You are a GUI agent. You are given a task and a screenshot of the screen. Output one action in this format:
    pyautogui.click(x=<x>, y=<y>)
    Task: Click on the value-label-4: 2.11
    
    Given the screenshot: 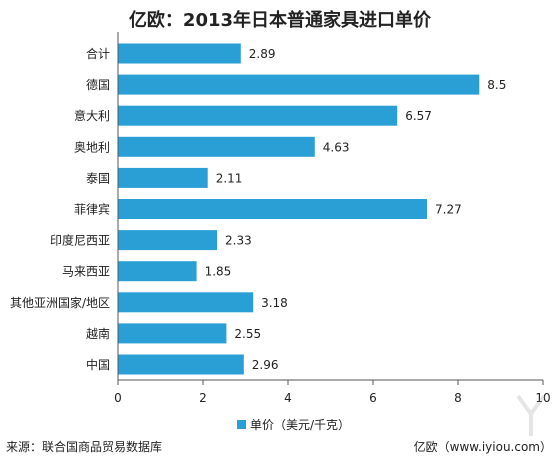 What is the action you would take?
    pyautogui.click(x=229, y=178)
    